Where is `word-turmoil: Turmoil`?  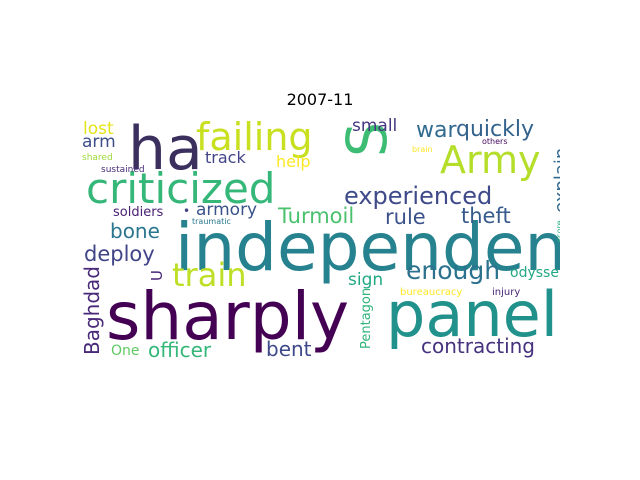 word-turmoil: Turmoil is located at coordinates (316, 216).